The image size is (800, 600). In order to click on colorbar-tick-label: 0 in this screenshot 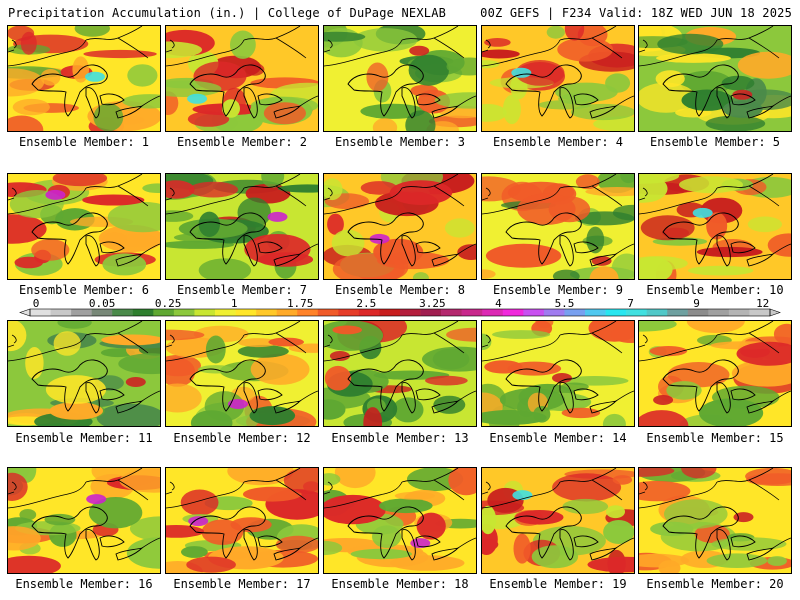, I will do `click(36, 304)`.